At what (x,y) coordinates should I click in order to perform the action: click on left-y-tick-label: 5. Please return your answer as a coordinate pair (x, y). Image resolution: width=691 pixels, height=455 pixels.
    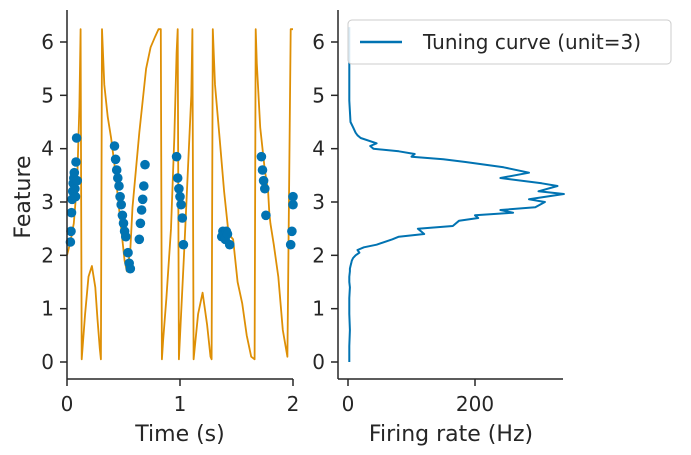
    Looking at the image, I should click on (47, 95).